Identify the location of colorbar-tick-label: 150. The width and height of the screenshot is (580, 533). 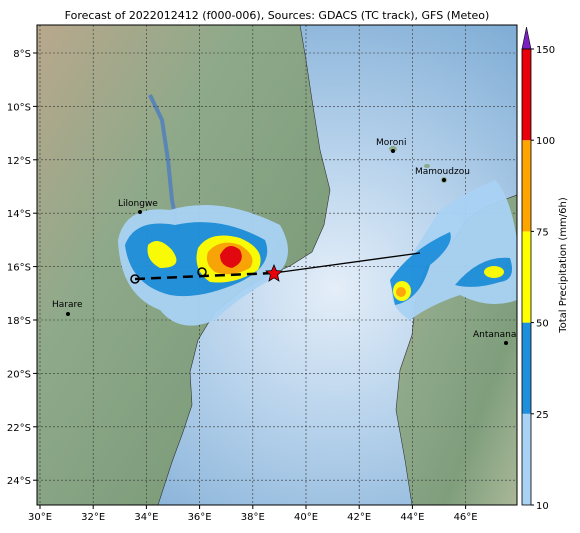
(545, 50).